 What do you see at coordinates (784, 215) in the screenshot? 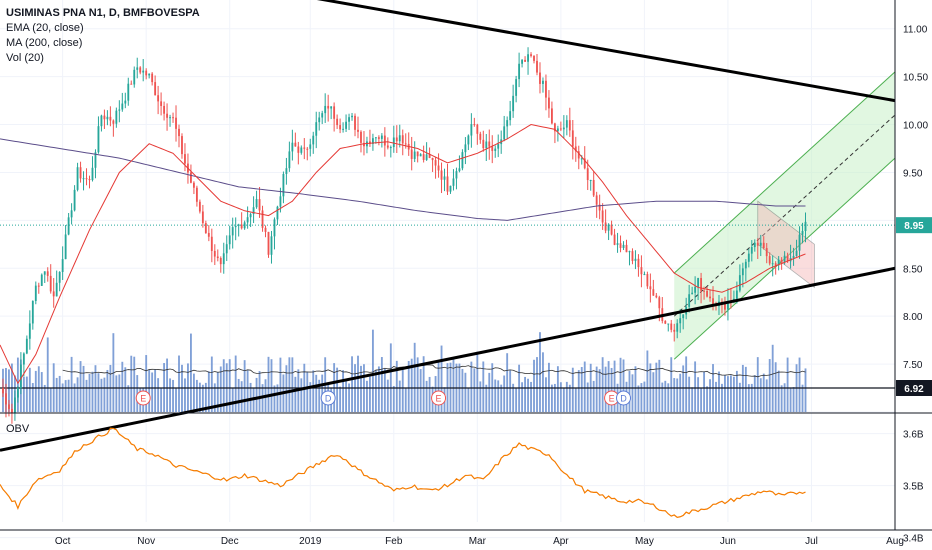
I see `regression-channel` at bounding box center [784, 215].